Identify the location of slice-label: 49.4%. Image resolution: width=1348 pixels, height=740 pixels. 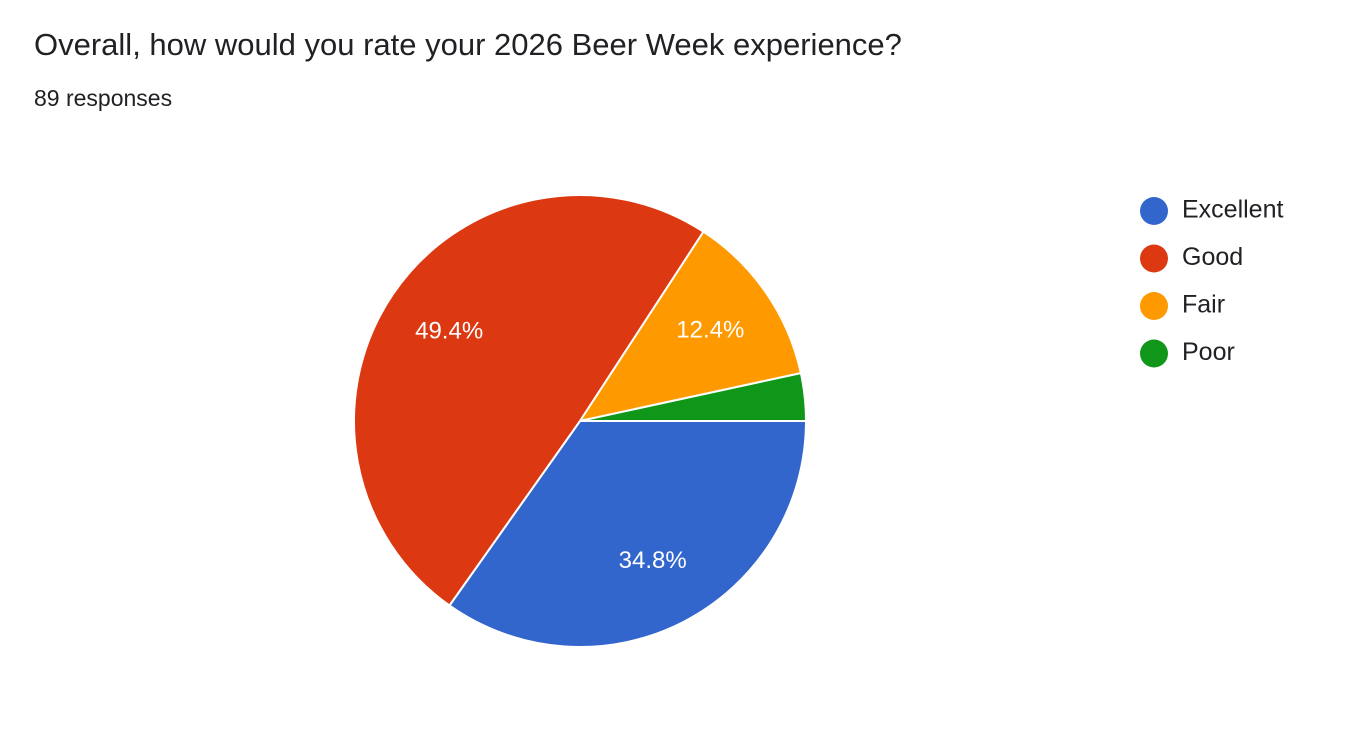
(449, 330).